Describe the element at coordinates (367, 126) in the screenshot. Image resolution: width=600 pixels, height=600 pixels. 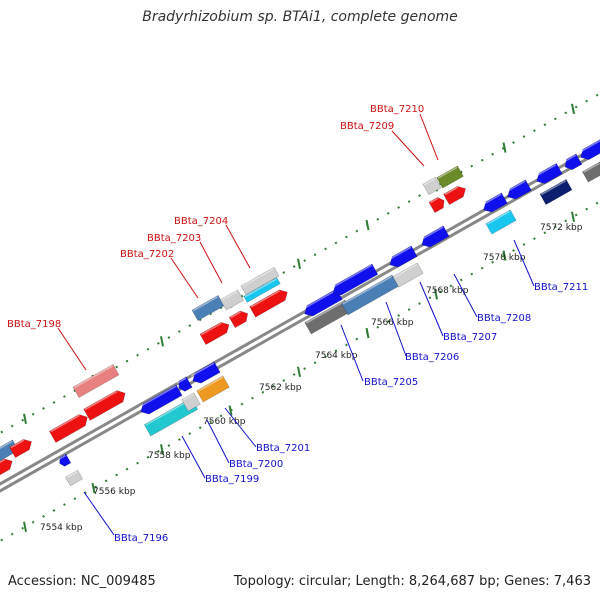
I see `gene-label-forward: BBta_7209` at that location.